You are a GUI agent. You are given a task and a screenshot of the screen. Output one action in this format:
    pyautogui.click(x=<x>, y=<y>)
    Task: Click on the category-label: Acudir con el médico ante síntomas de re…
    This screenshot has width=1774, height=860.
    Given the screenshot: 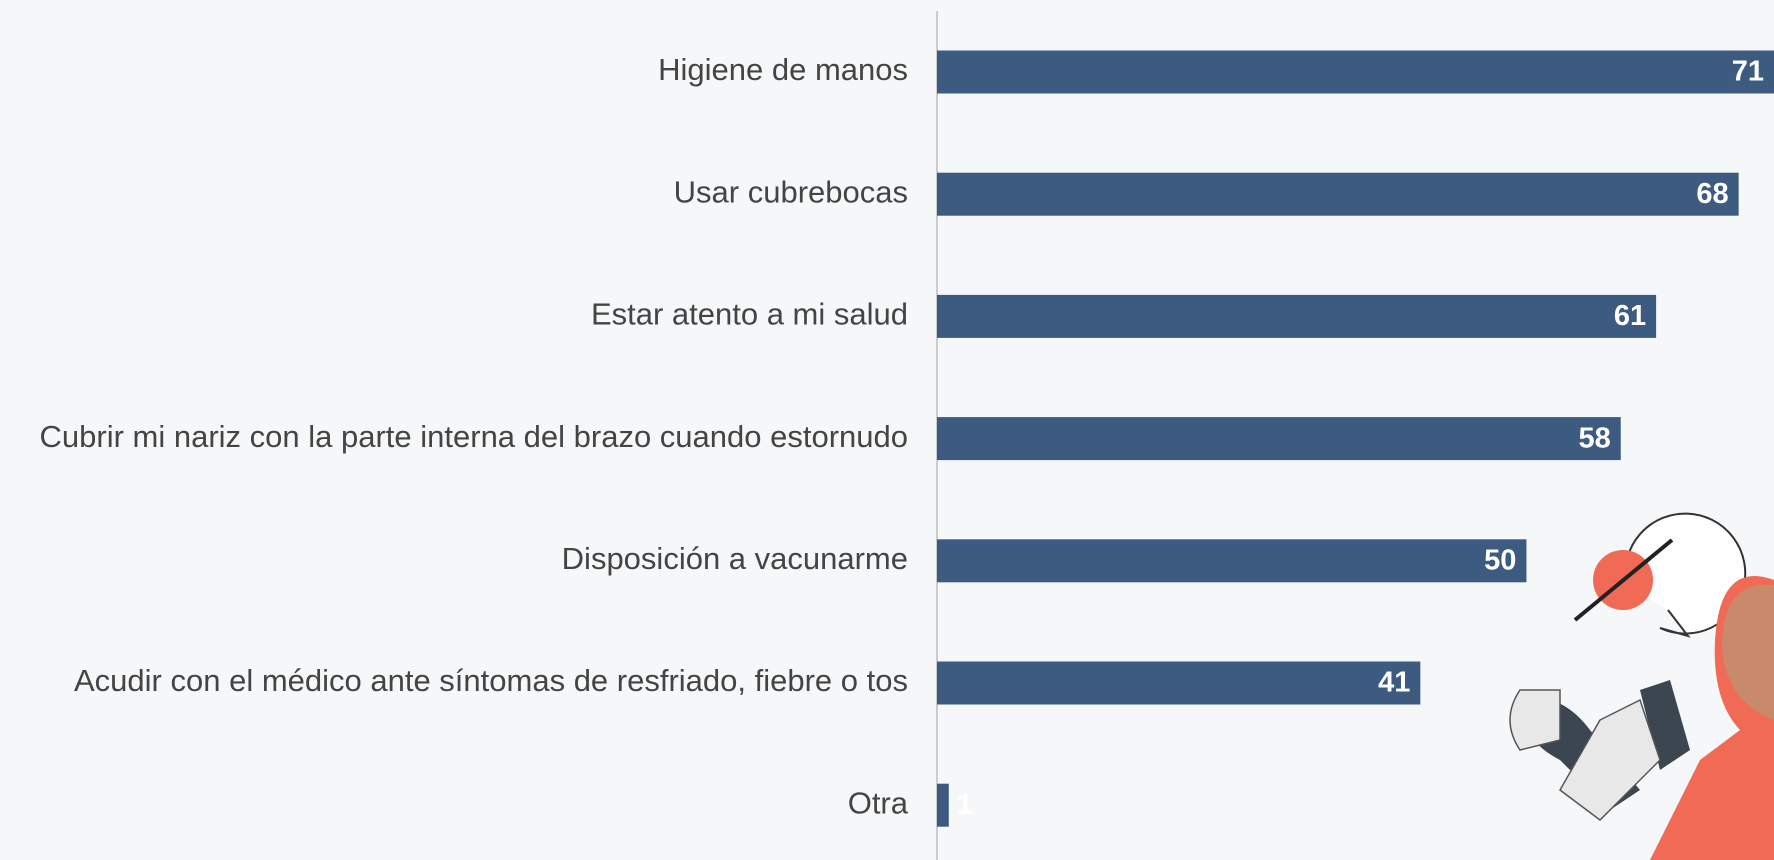 What is the action you would take?
    pyautogui.click(x=491, y=680)
    